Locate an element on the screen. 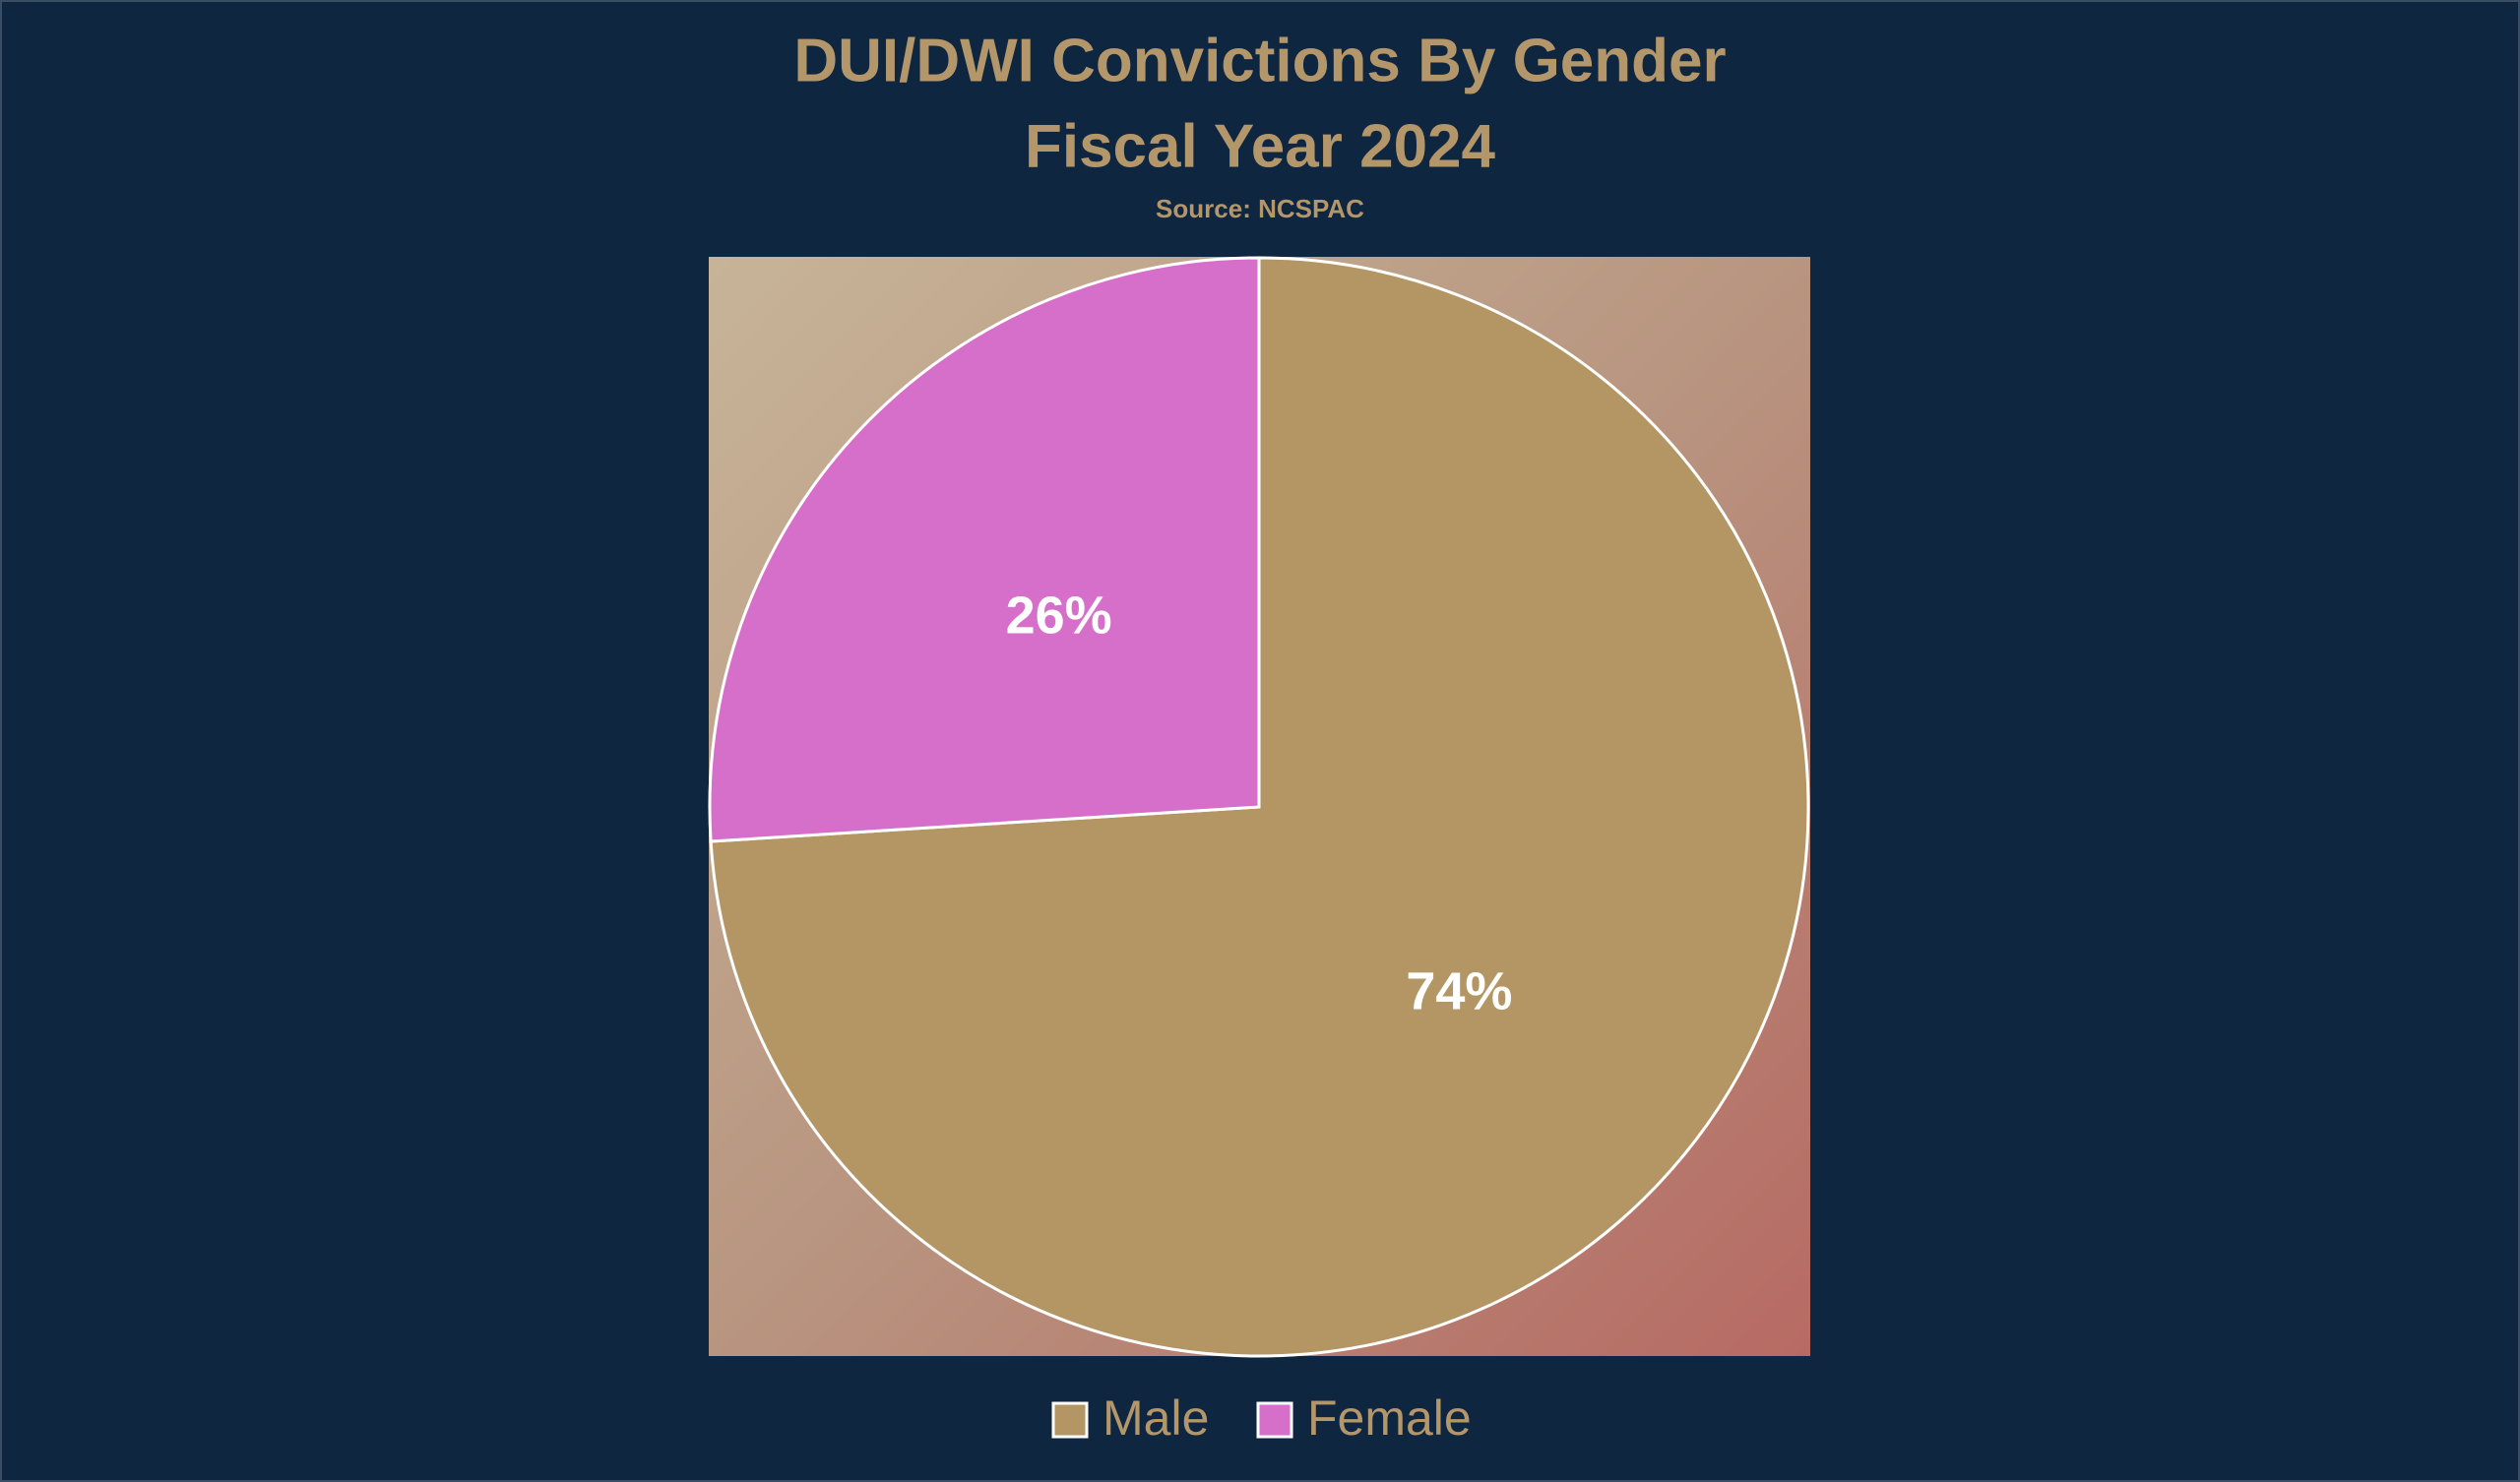 This screenshot has width=2520, height=1482. chart-source: Source: NCSPAC is located at coordinates (1260, 208).